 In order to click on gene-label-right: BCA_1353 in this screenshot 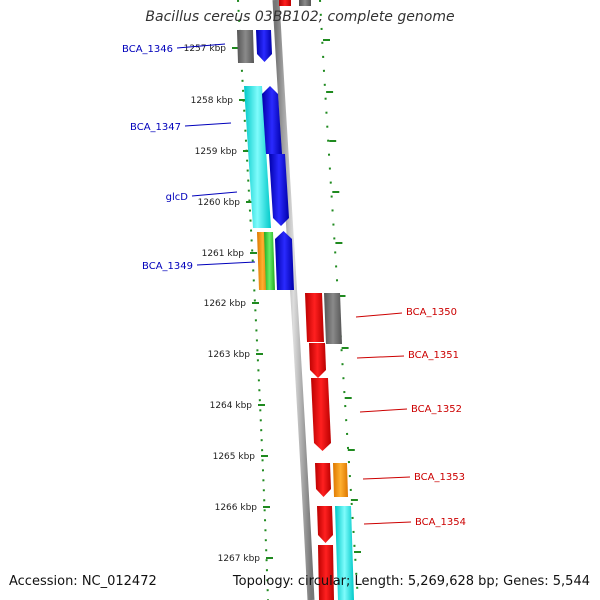, I will do `click(439, 477)`.